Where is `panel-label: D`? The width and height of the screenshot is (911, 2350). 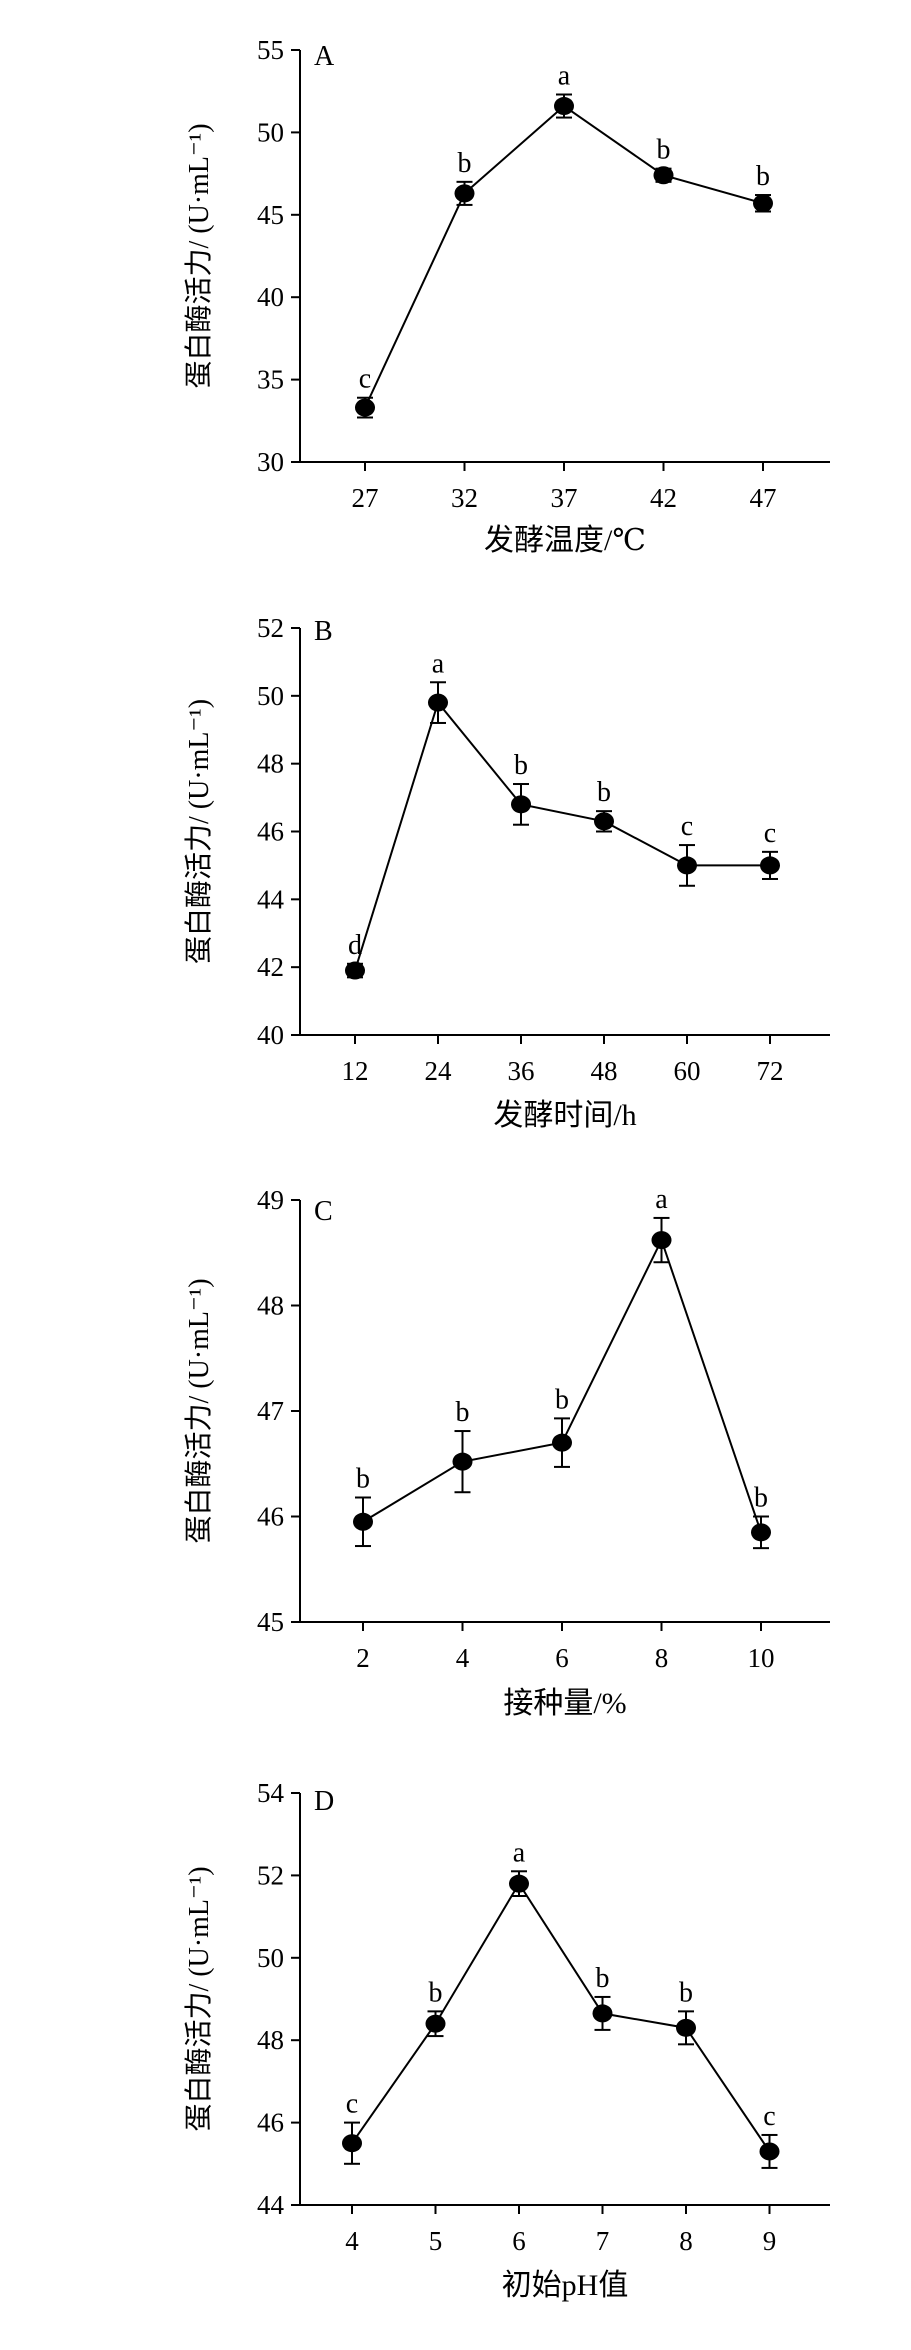
panel-label: D is located at coordinates (324, 1801).